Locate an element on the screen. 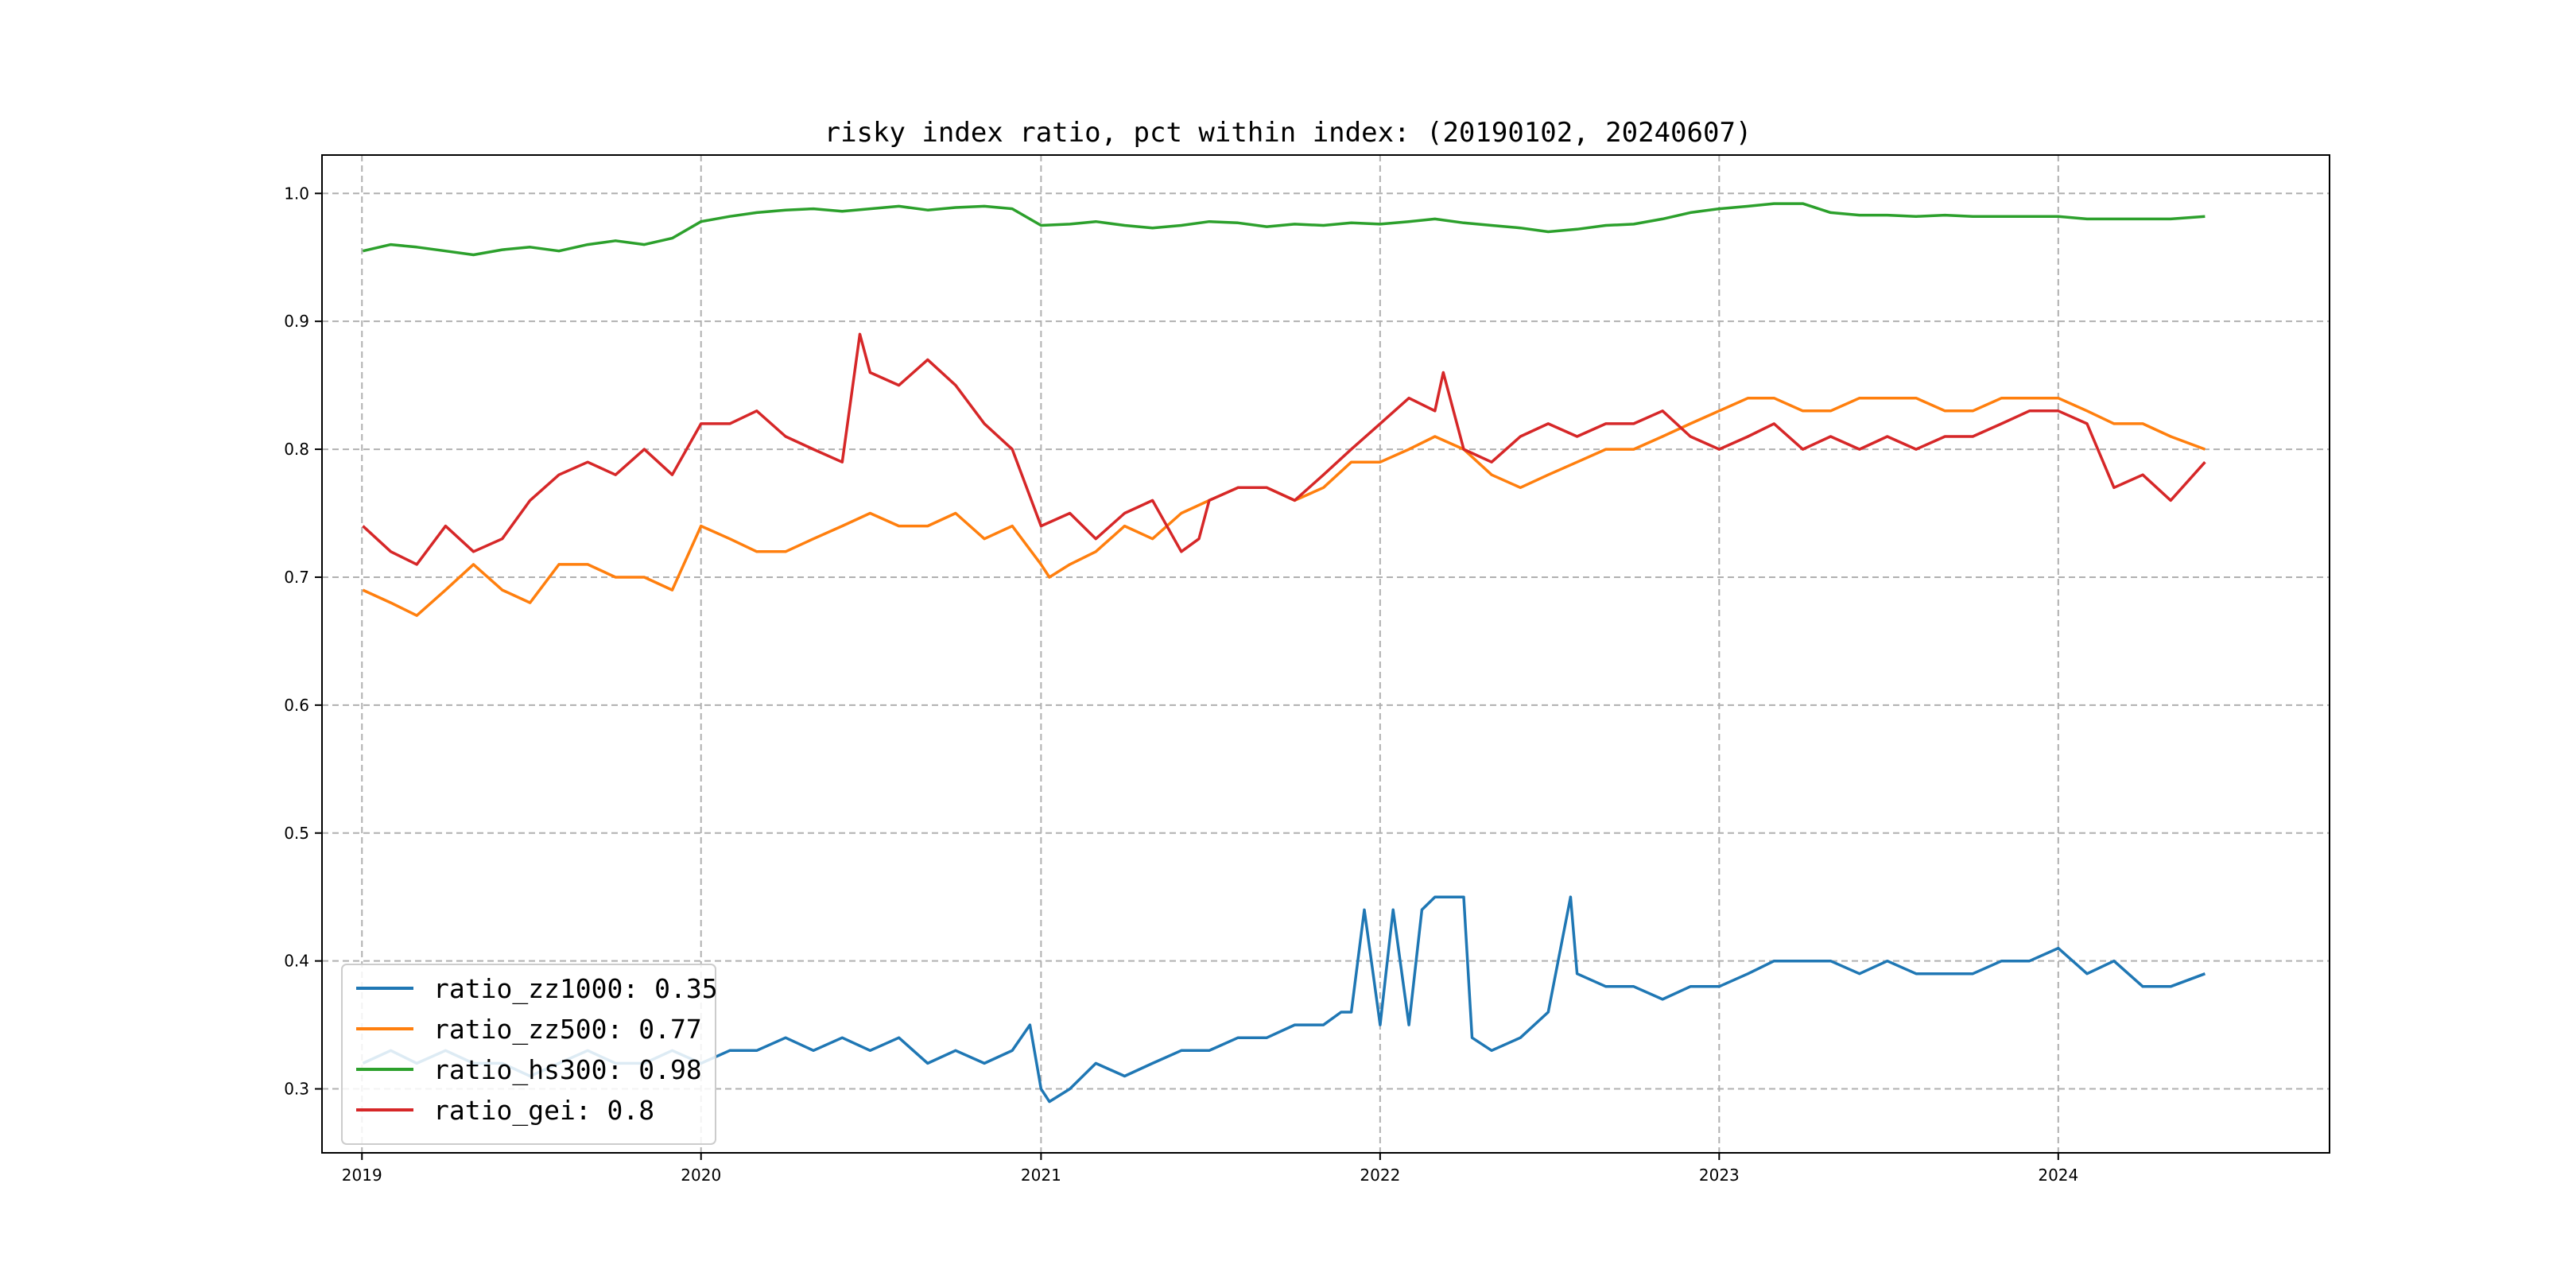 This screenshot has width=2576, height=1288. x-tick-label: 2024 is located at coordinates (2058, 1175).